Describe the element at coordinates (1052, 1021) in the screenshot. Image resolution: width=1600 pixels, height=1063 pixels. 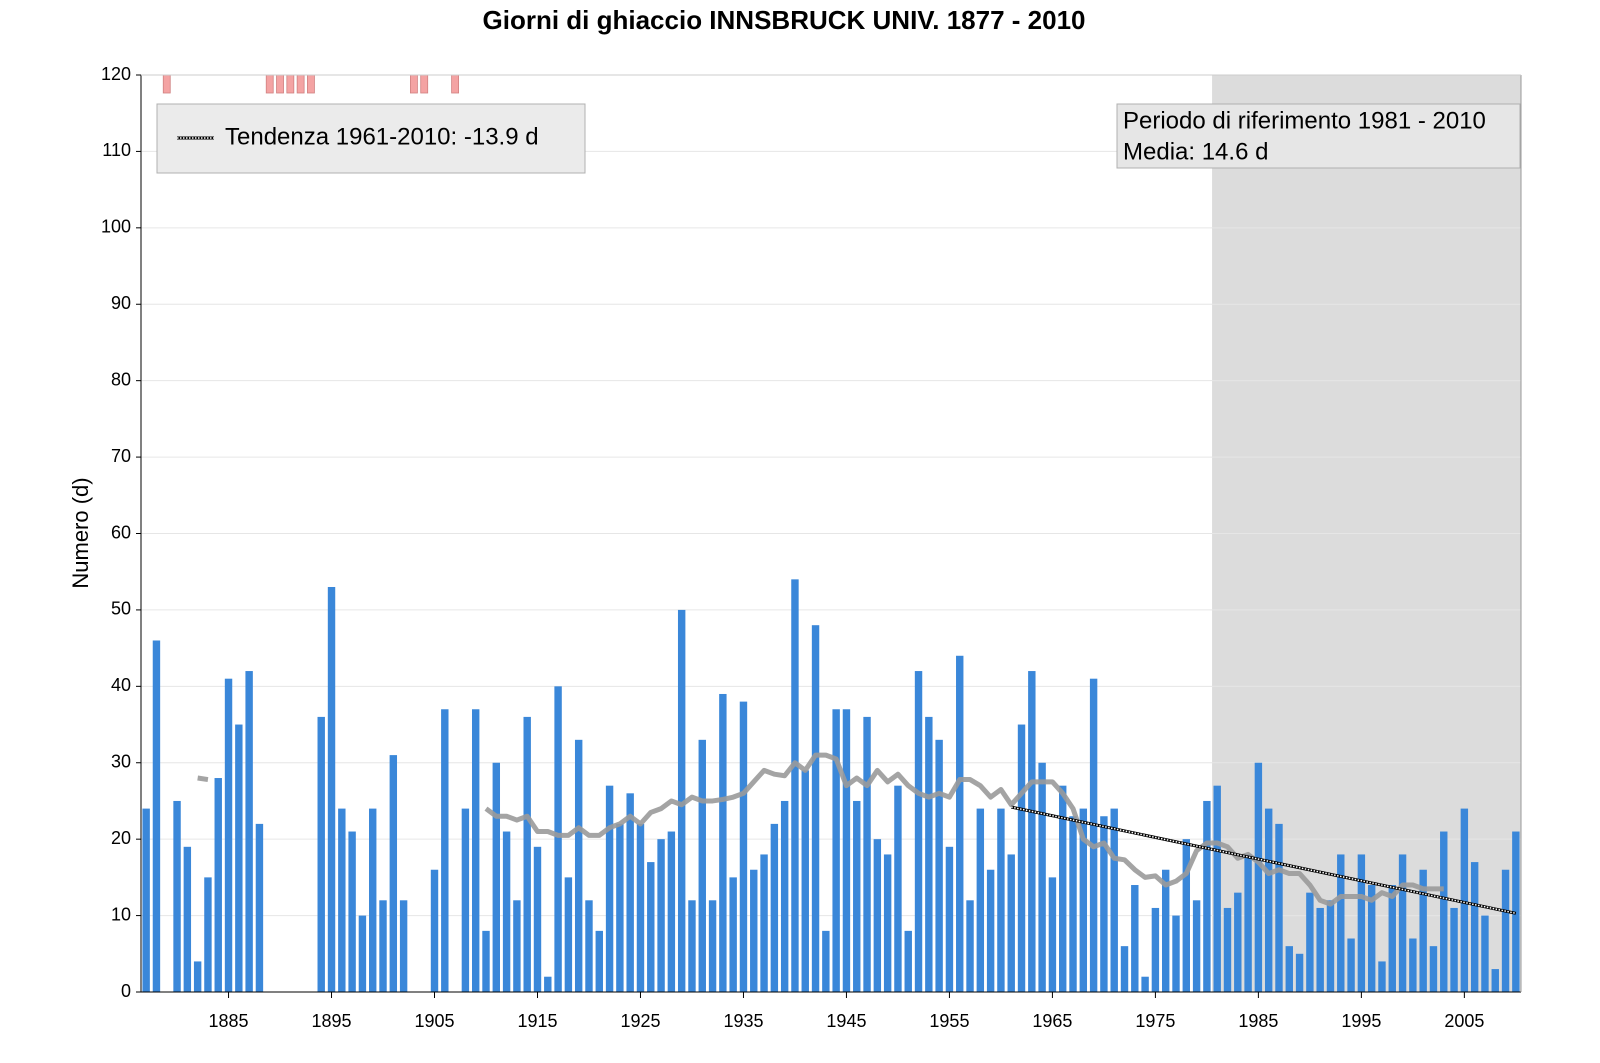
I see `x-tick-label: 1965` at that location.